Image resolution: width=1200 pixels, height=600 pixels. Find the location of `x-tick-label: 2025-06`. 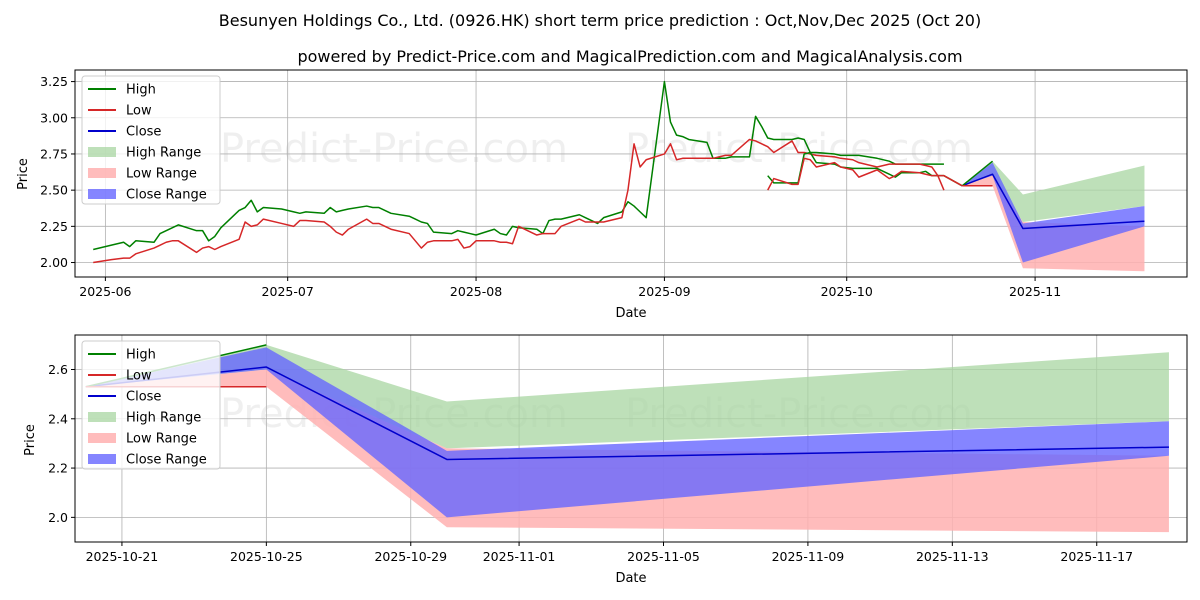

x-tick-label: 2025-06 is located at coordinates (105, 291).